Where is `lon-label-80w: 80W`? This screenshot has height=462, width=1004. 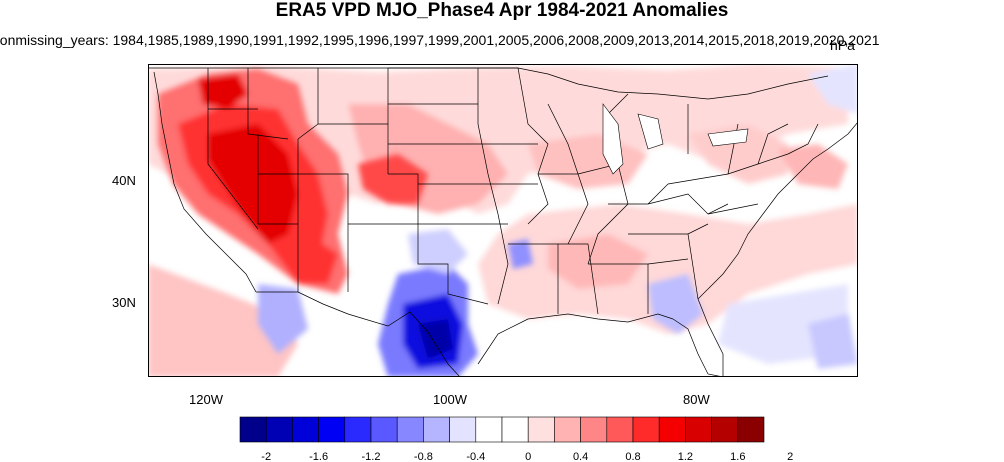
lon-label-80w: 80W is located at coordinates (696, 399).